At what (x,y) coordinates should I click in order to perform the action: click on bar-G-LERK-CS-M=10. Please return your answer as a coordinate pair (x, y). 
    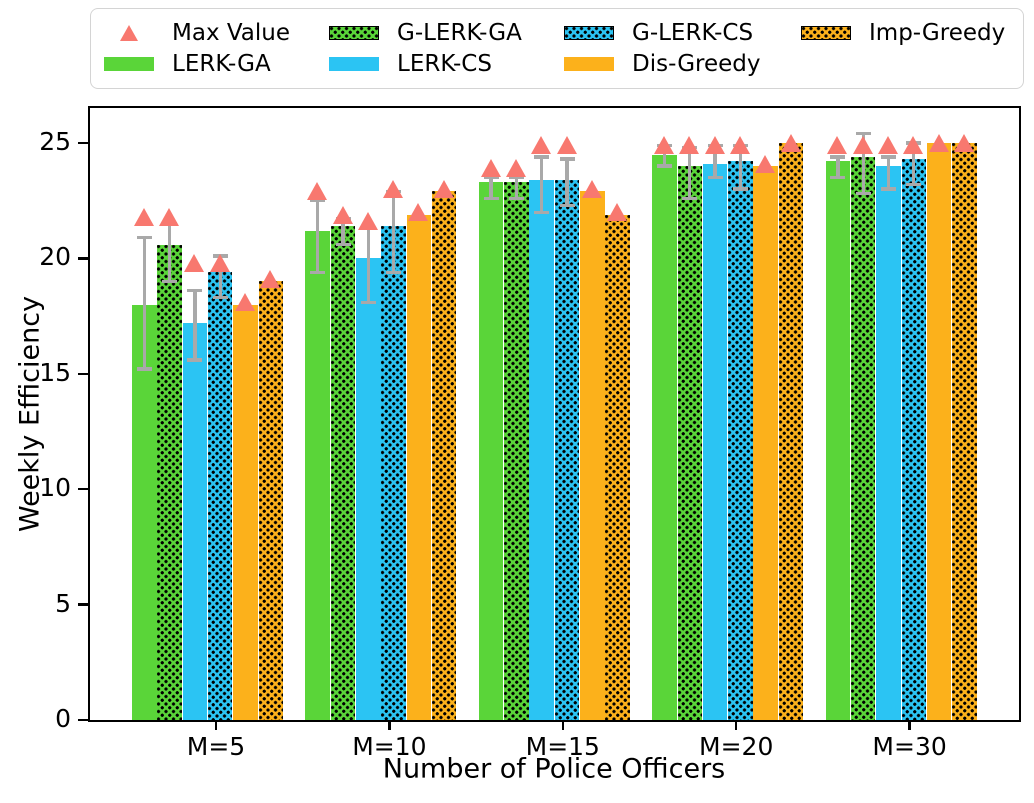
    Looking at the image, I should click on (393, 473).